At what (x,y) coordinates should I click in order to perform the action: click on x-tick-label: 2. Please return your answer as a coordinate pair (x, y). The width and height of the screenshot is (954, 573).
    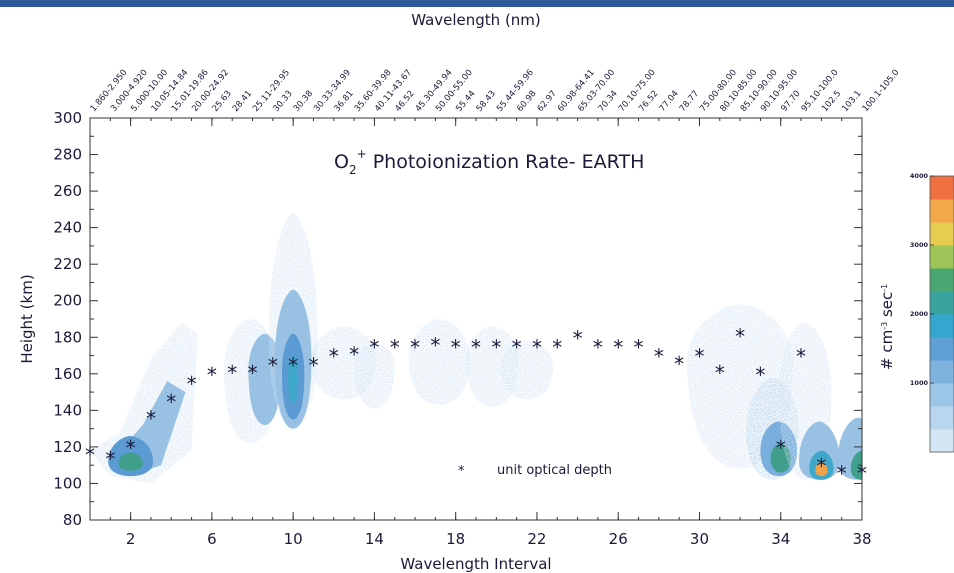
    Looking at the image, I should click on (131, 539).